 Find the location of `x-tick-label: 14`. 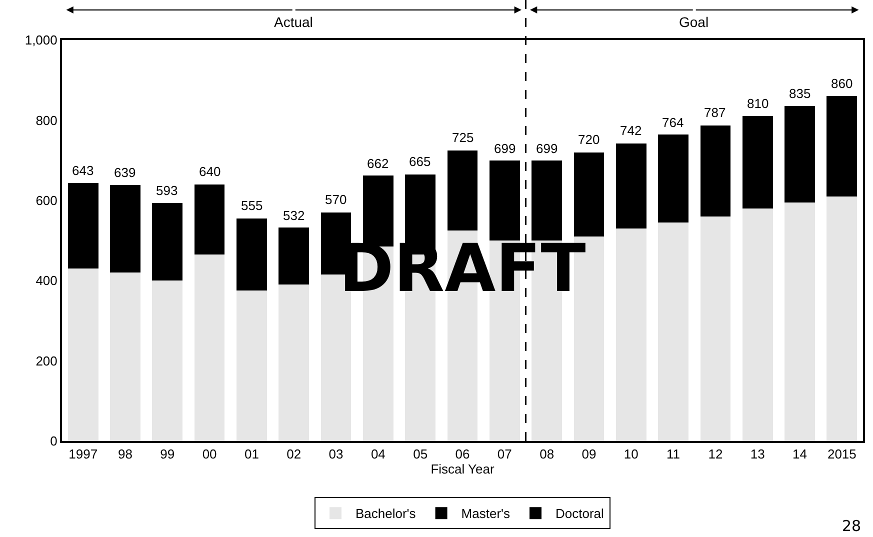

x-tick-label: 14 is located at coordinates (799, 454).